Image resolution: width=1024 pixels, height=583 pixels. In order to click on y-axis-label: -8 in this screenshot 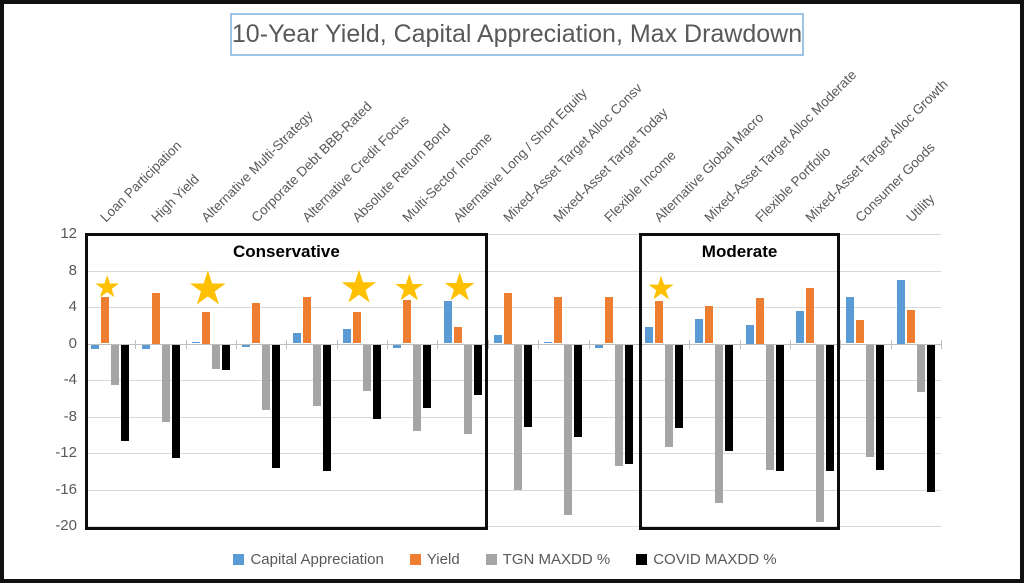, I will do `click(70, 416)`.